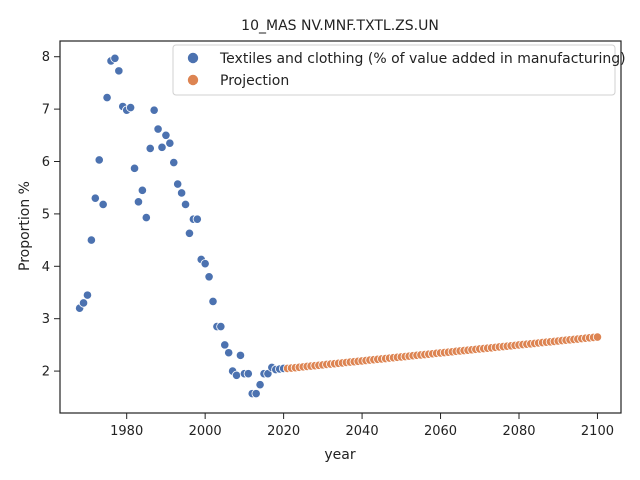  I want to click on legend-label-series-2: Projection, so click(254, 81).